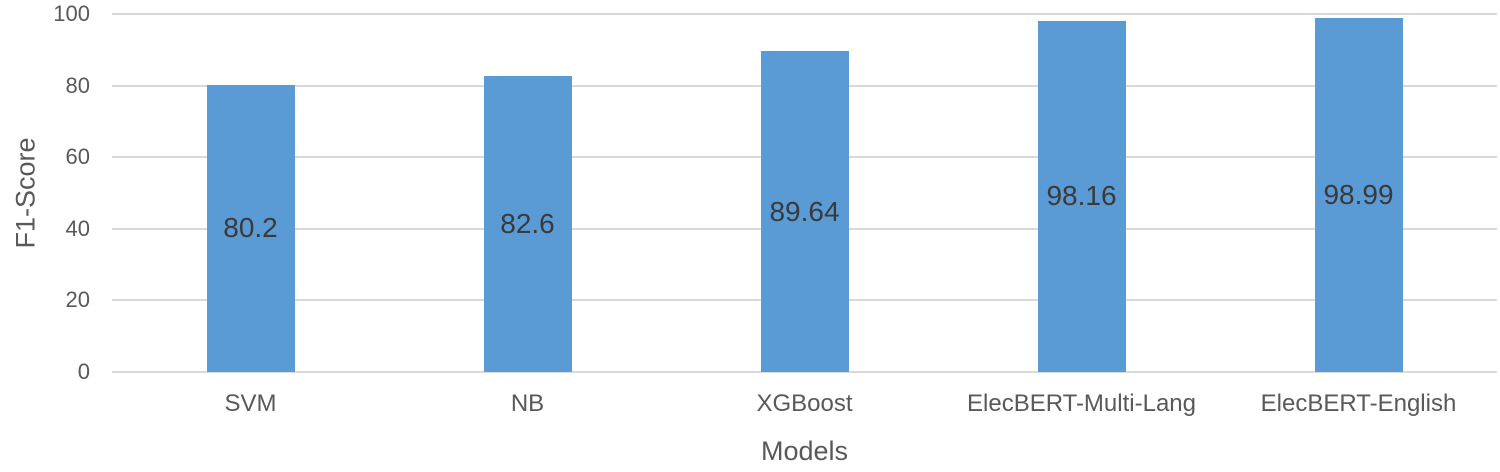  I want to click on bar-xgboost: 89.64, so click(804, 211).